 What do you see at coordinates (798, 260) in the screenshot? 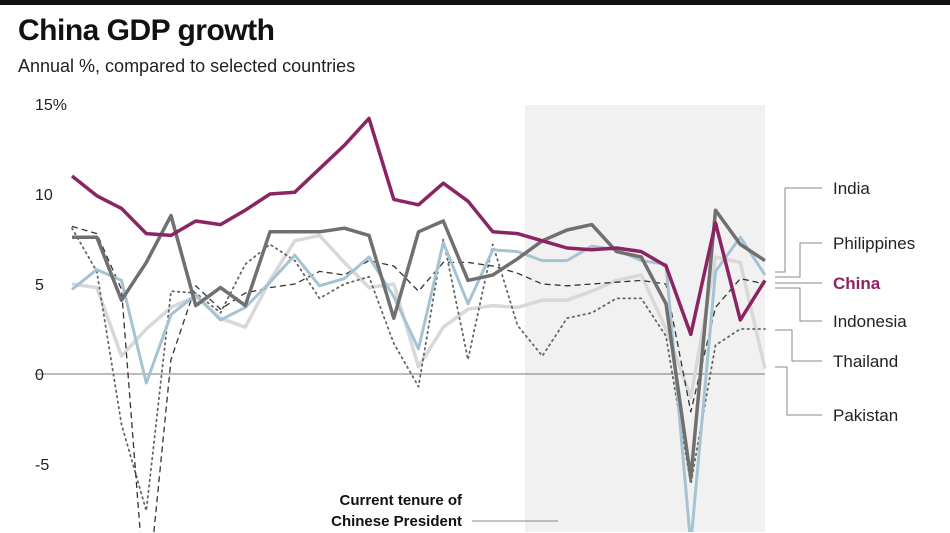
I see `legend-connector-philippines` at bounding box center [798, 260].